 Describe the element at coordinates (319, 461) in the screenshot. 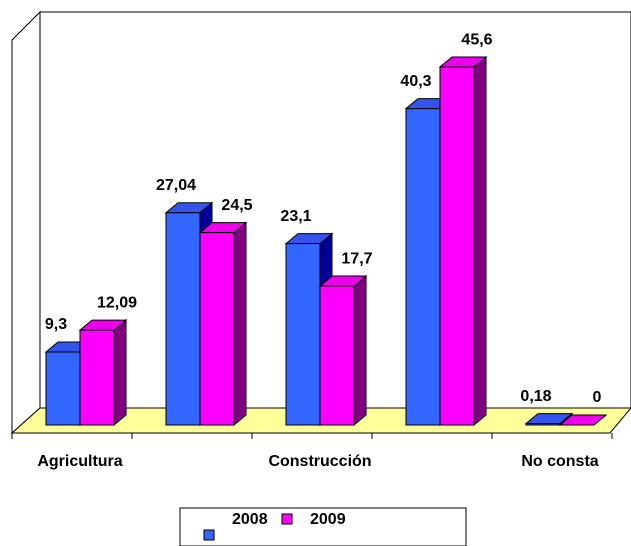

I see `x-tick-label: Construcción` at that location.